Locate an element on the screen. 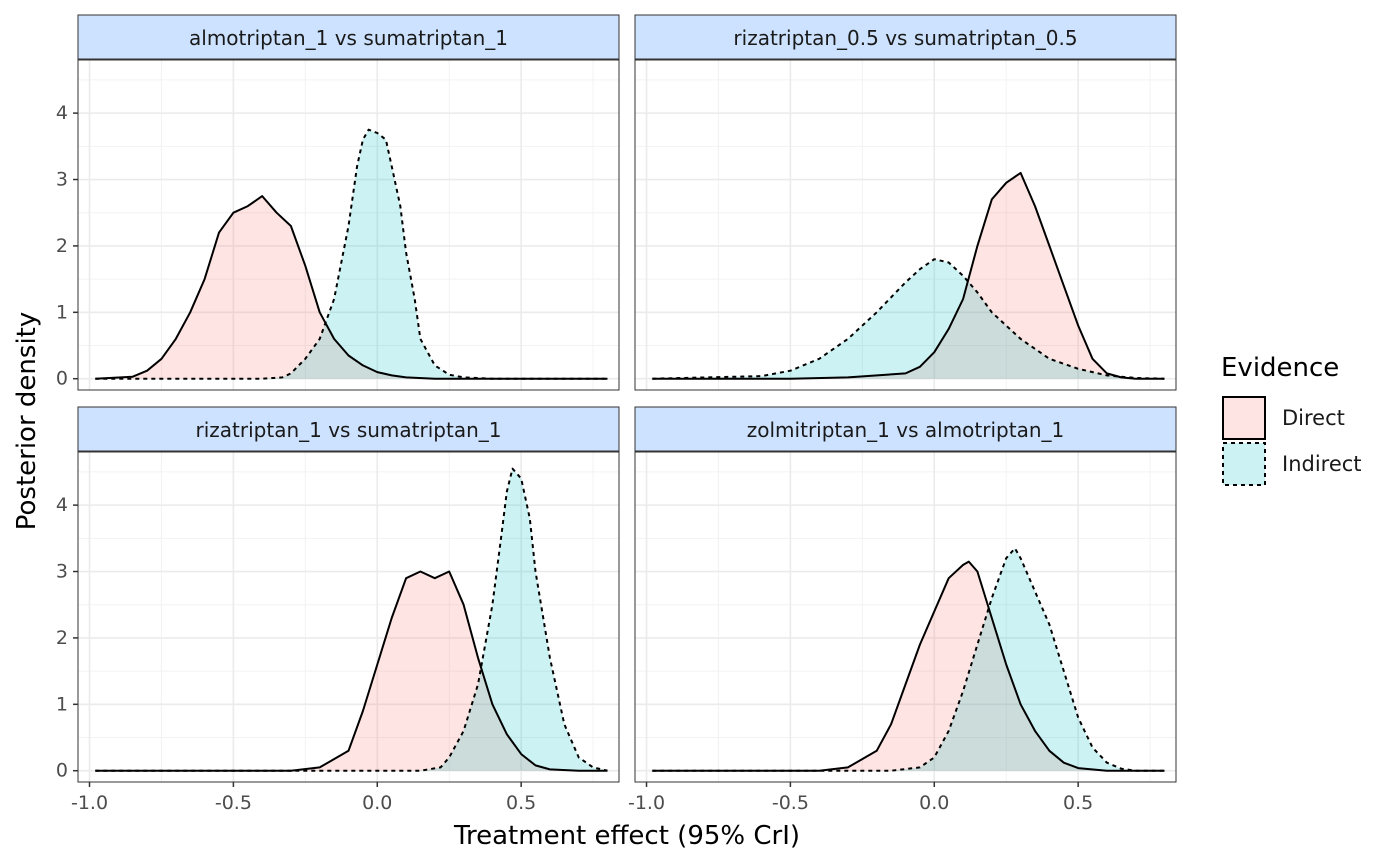  panel-1-background is located at coordinates (905, 225).